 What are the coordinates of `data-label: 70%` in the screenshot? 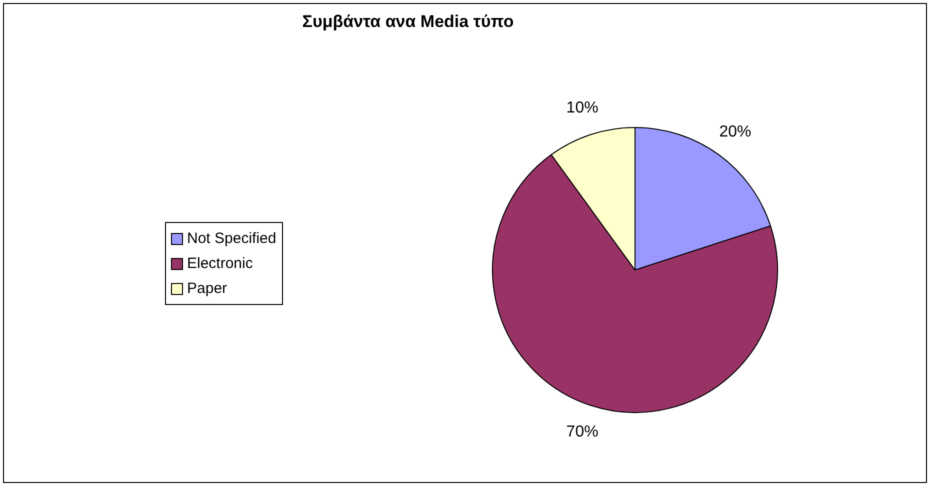 It's located at (582, 432).